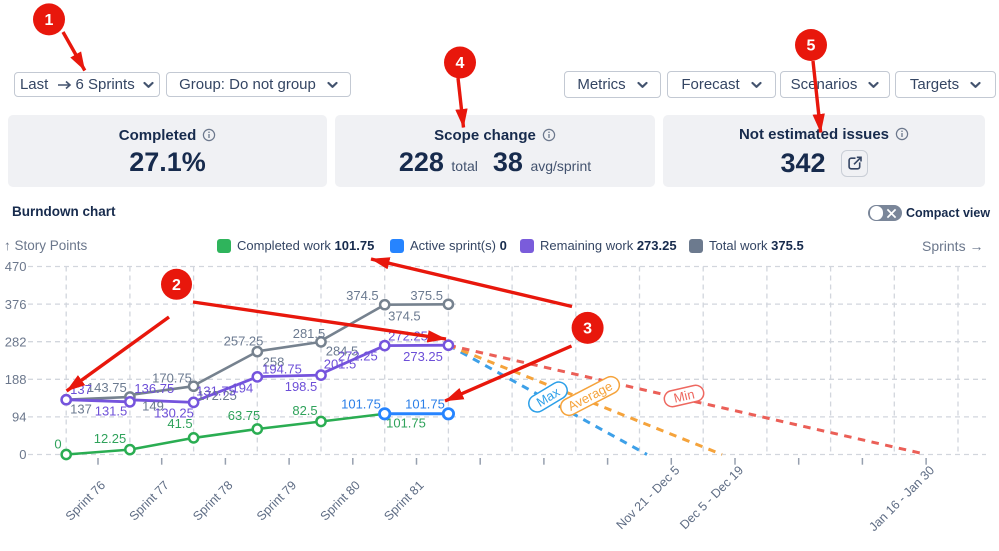 The width and height of the screenshot is (999, 551). Describe the element at coordinates (304, 410) in the screenshot. I see `svg-text: 82.5` at that location.